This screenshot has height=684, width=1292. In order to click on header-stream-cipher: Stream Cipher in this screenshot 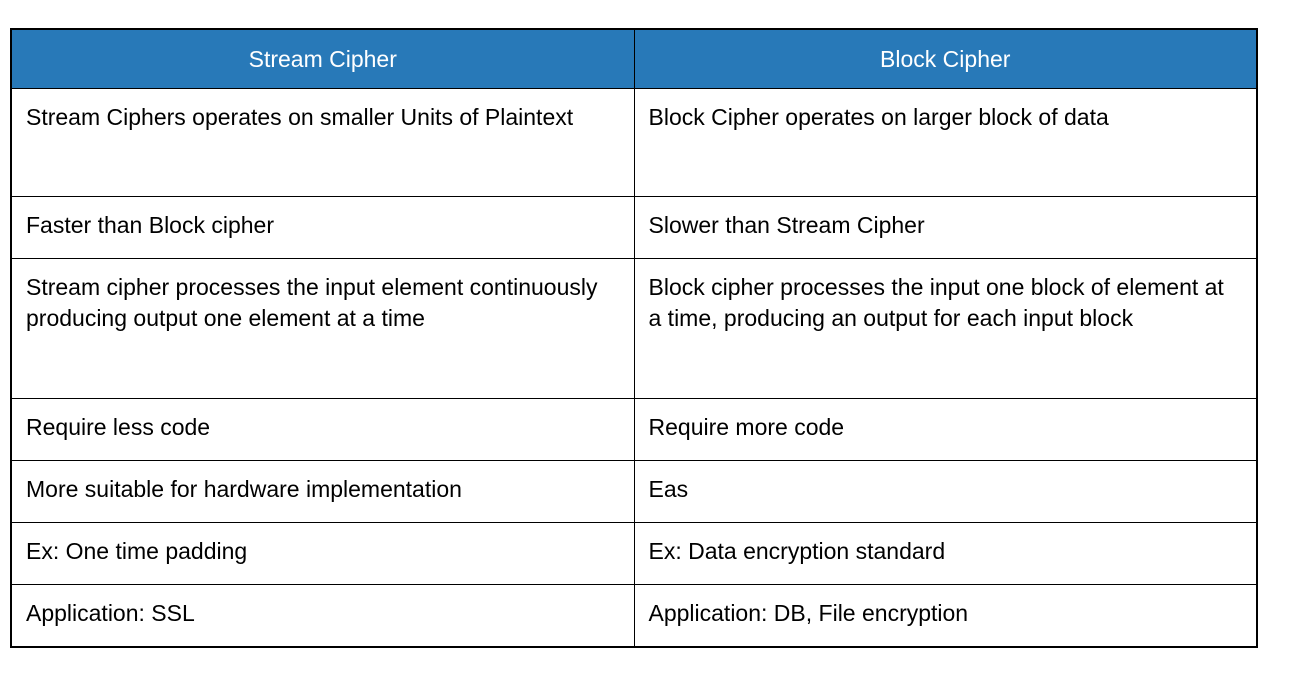, I will do `click(322, 58)`.